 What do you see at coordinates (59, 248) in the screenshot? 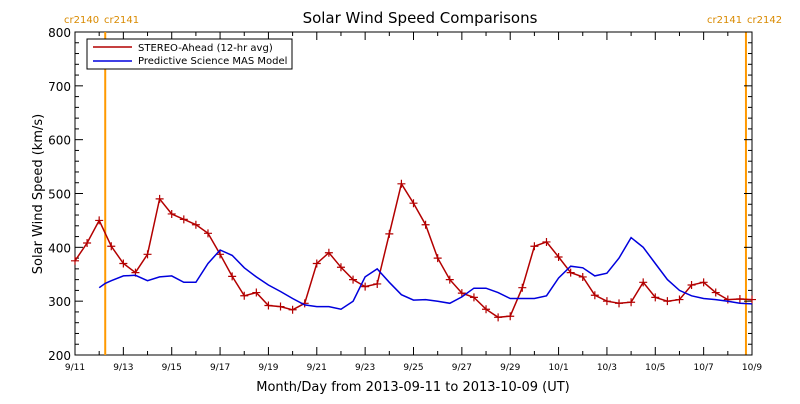
I see `y-tick-label: 400` at bounding box center [59, 248].